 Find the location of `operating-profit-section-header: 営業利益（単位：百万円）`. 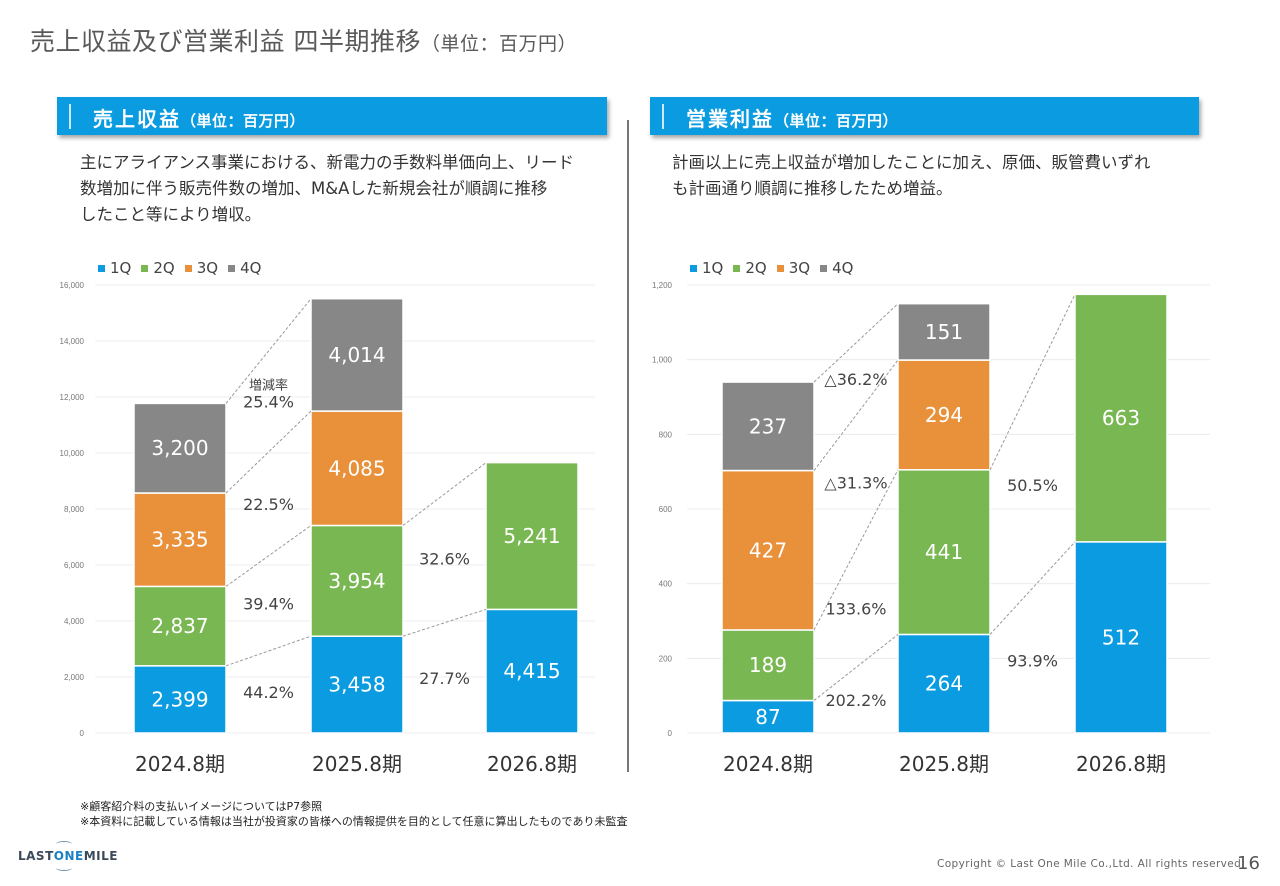

operating-profit-section-header: 営業利益（単位：百万円） is located at coordinates (924, 116).